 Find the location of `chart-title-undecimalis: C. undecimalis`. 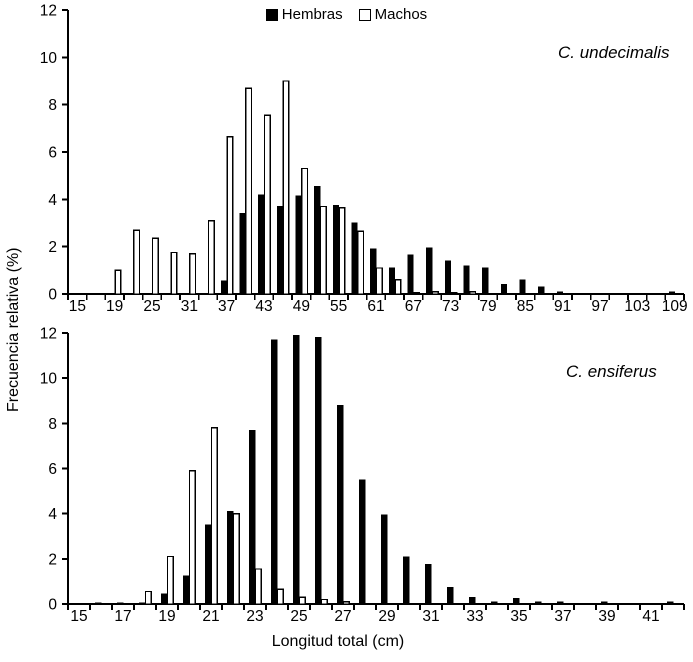

chart-title-undecimalis: C. undecimalis is located at coordinates (614, 52).